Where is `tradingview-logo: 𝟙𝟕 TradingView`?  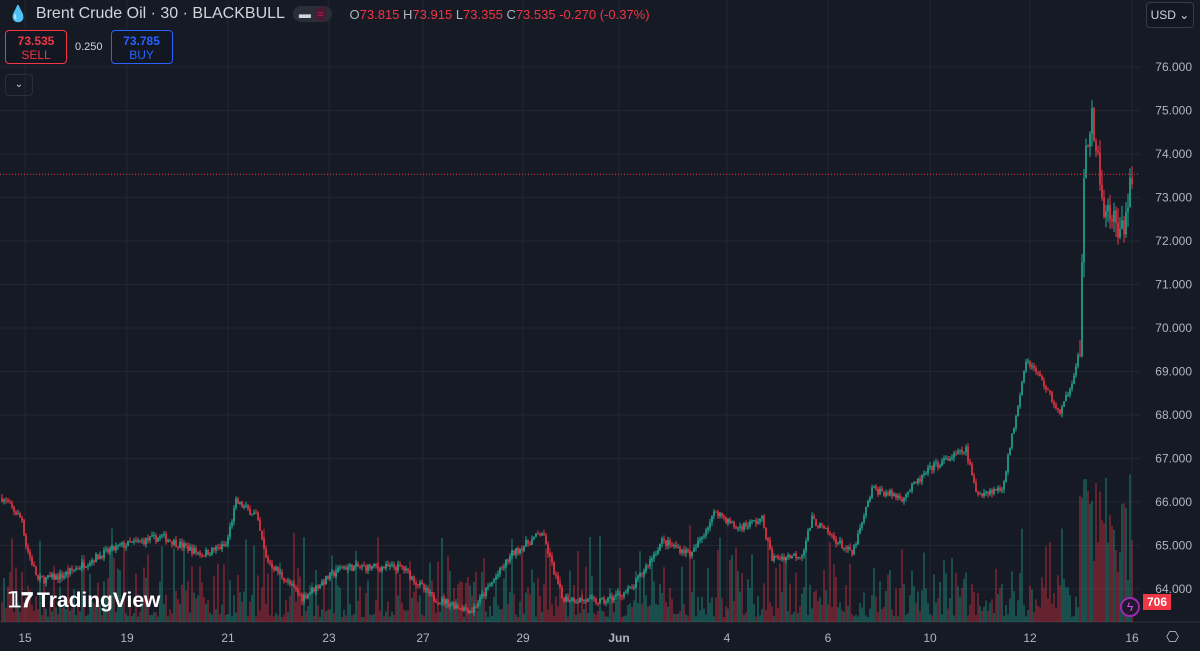 tradingview-logo: 𝟙𝟕 TradingView is located at coordinates (84, 600).